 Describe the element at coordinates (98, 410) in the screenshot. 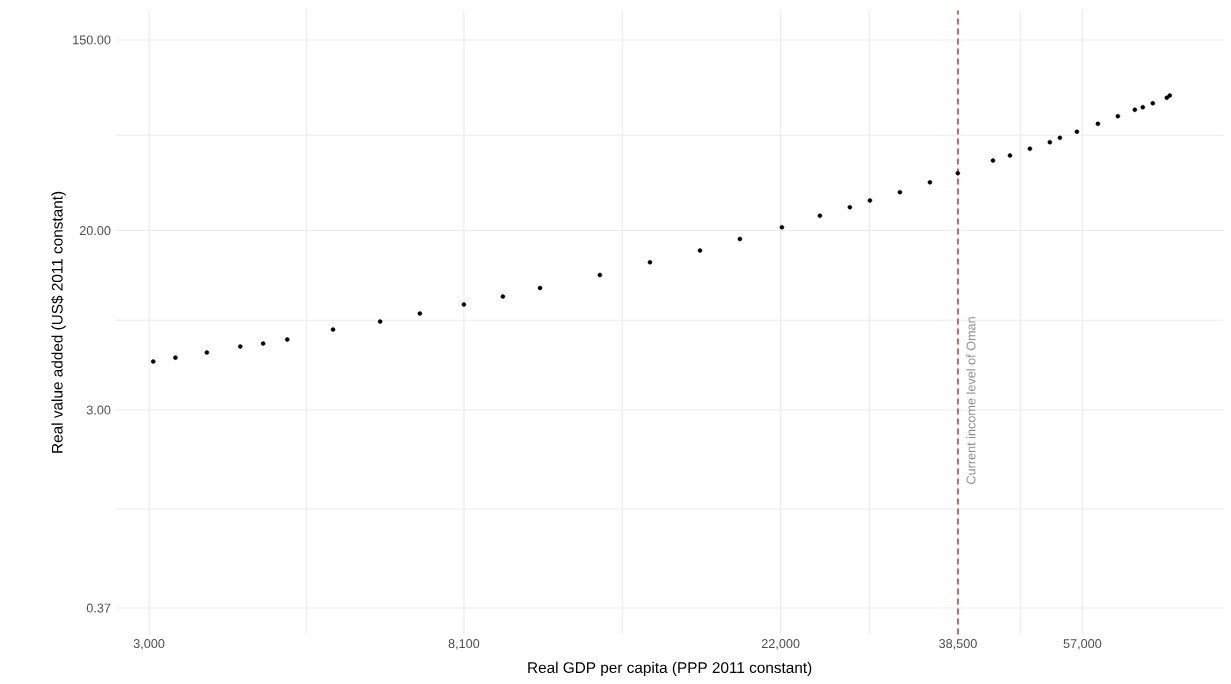

I see `y-tick-label: 3.00` at that location.